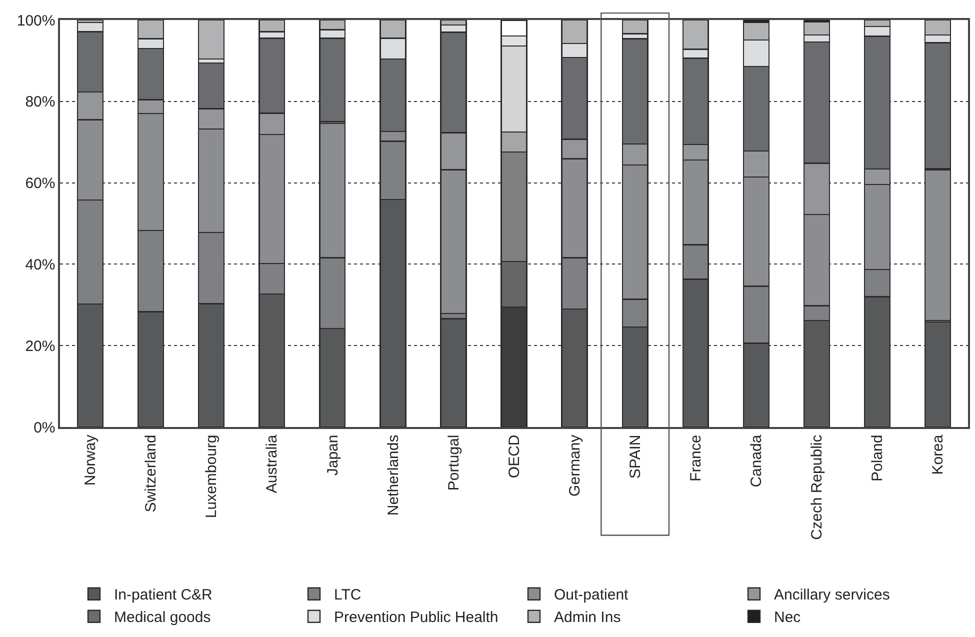  Describe the element at coordinates (40, 102) in the screenshot. I see `y-tick-label: 80%` at that location.